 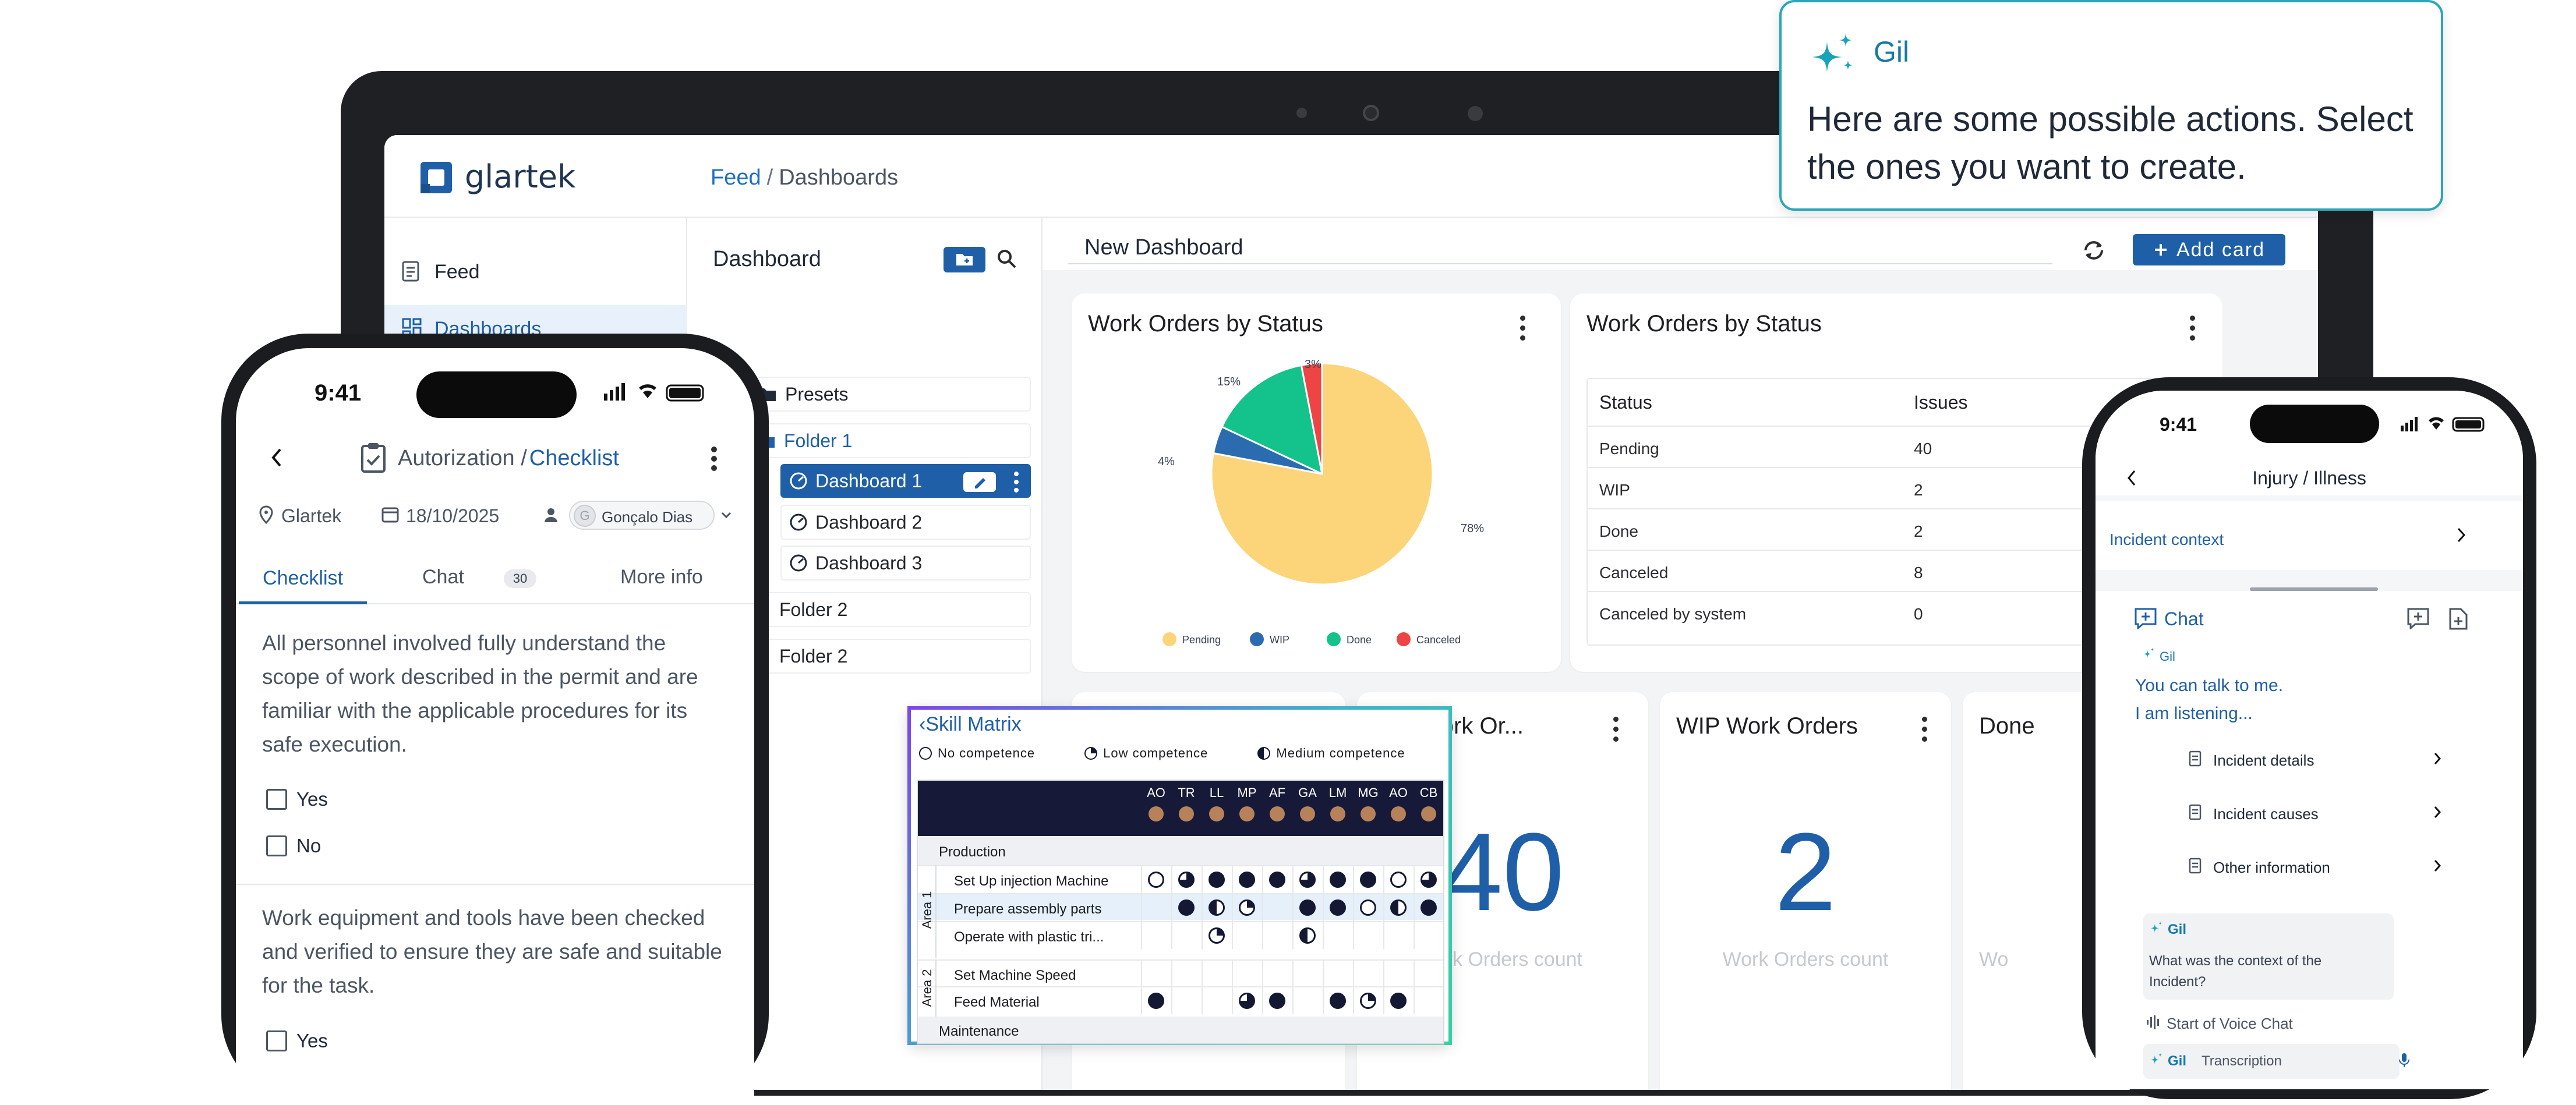 I want to click on legend-label: Pending, so click(x=1201, y=640).